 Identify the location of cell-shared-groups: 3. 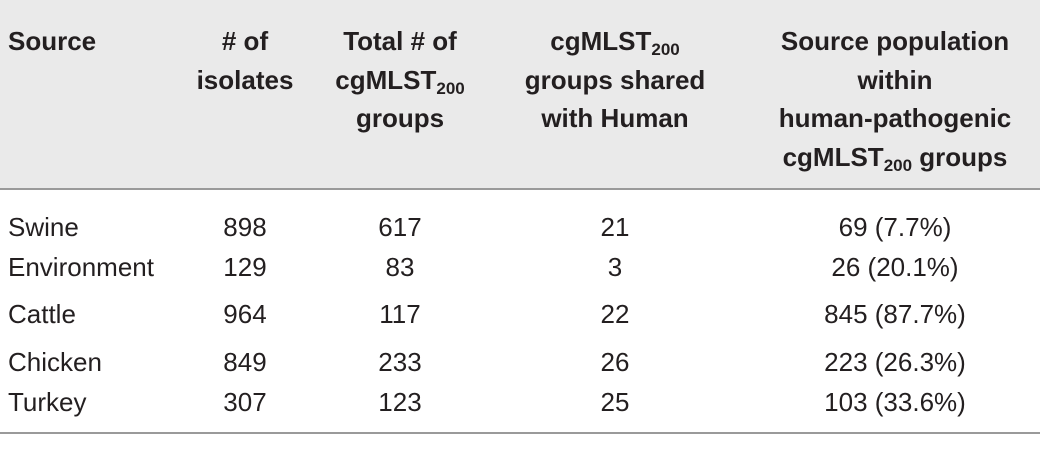
(615, 266).